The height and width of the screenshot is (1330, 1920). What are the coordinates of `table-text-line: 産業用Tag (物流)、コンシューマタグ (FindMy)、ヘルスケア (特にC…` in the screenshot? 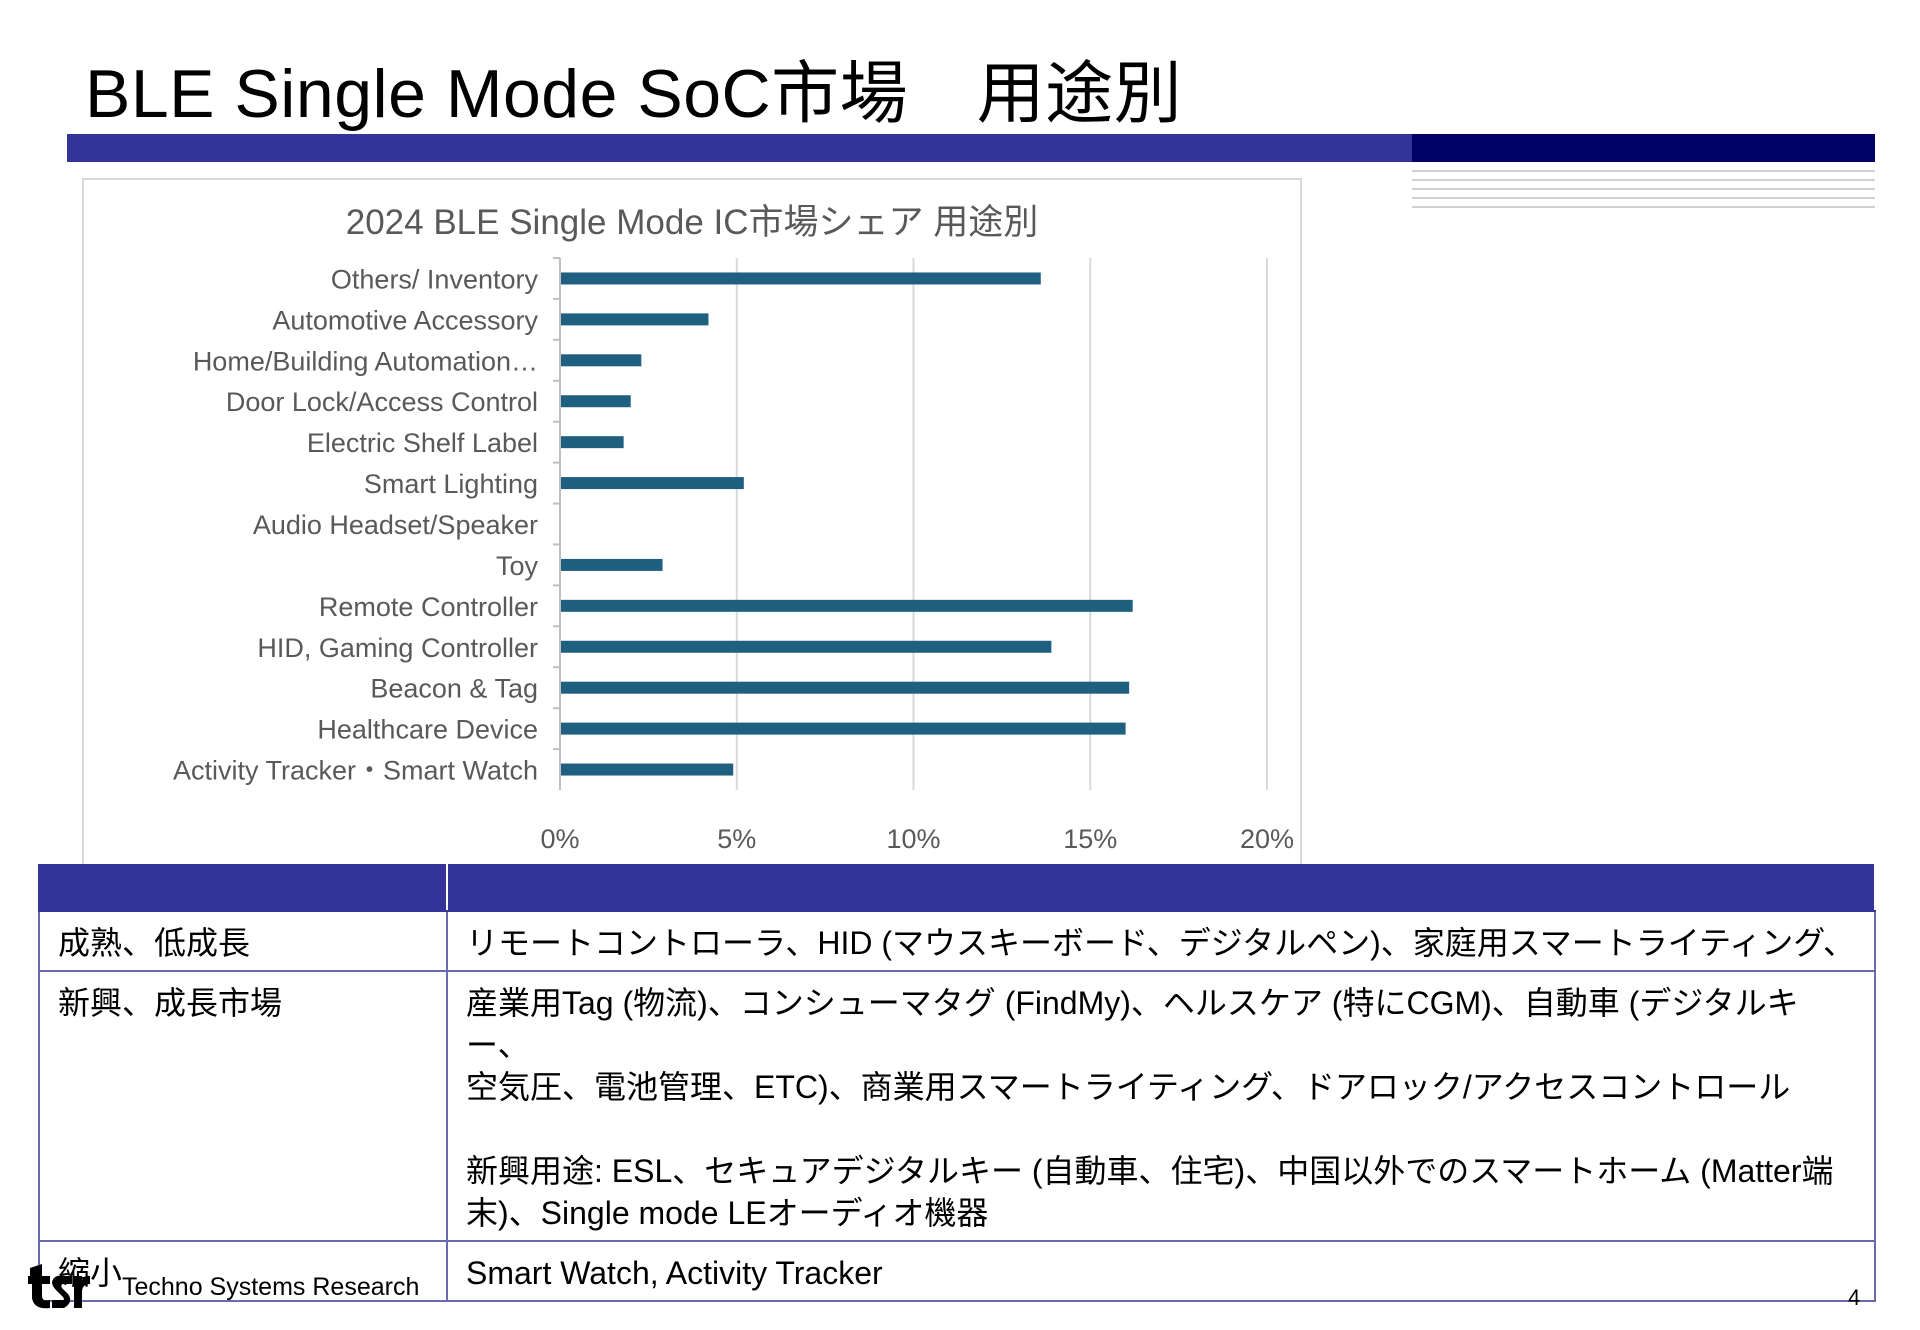 It's located at (1132, 1024).